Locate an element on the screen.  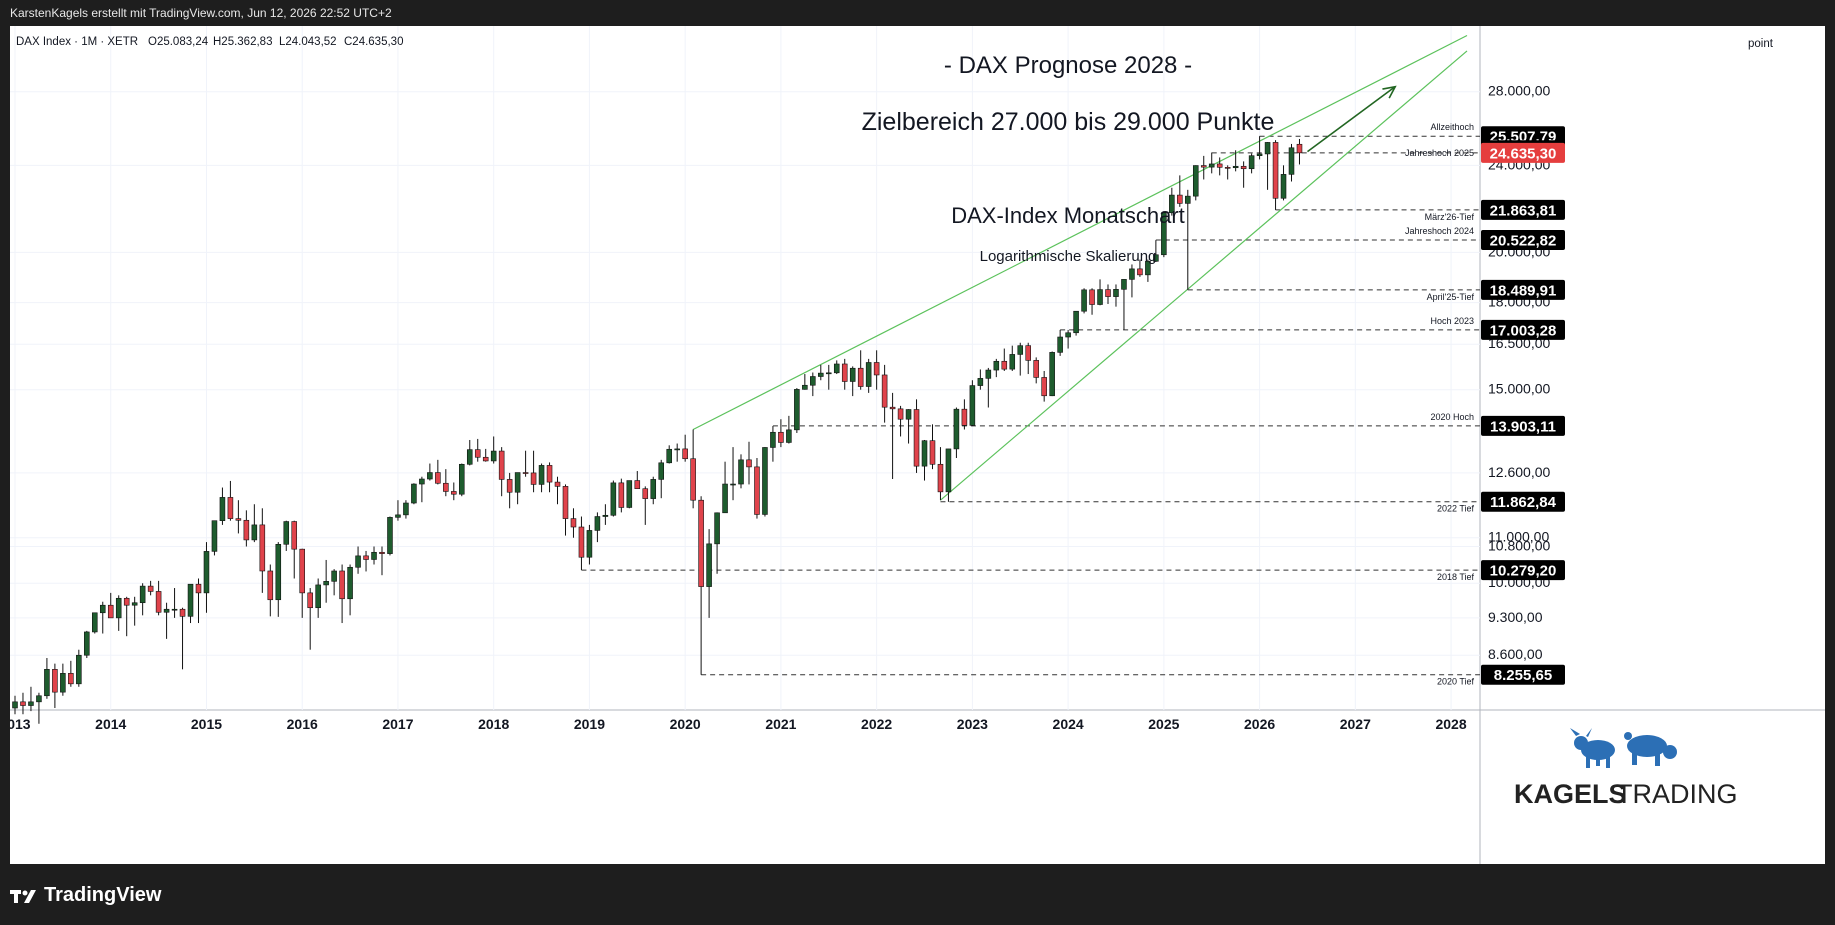
level-label: Allzeithoch is located at coordinates (1452, 127).